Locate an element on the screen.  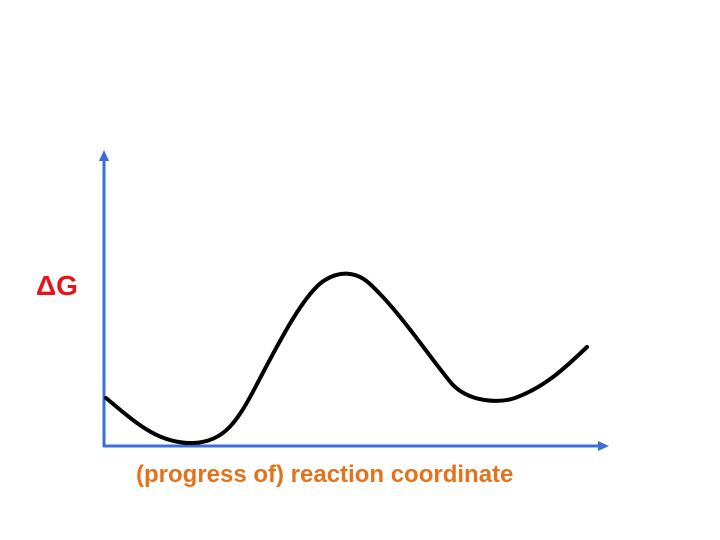
y-axis-arrowhead is located at coordinates (104, 155).